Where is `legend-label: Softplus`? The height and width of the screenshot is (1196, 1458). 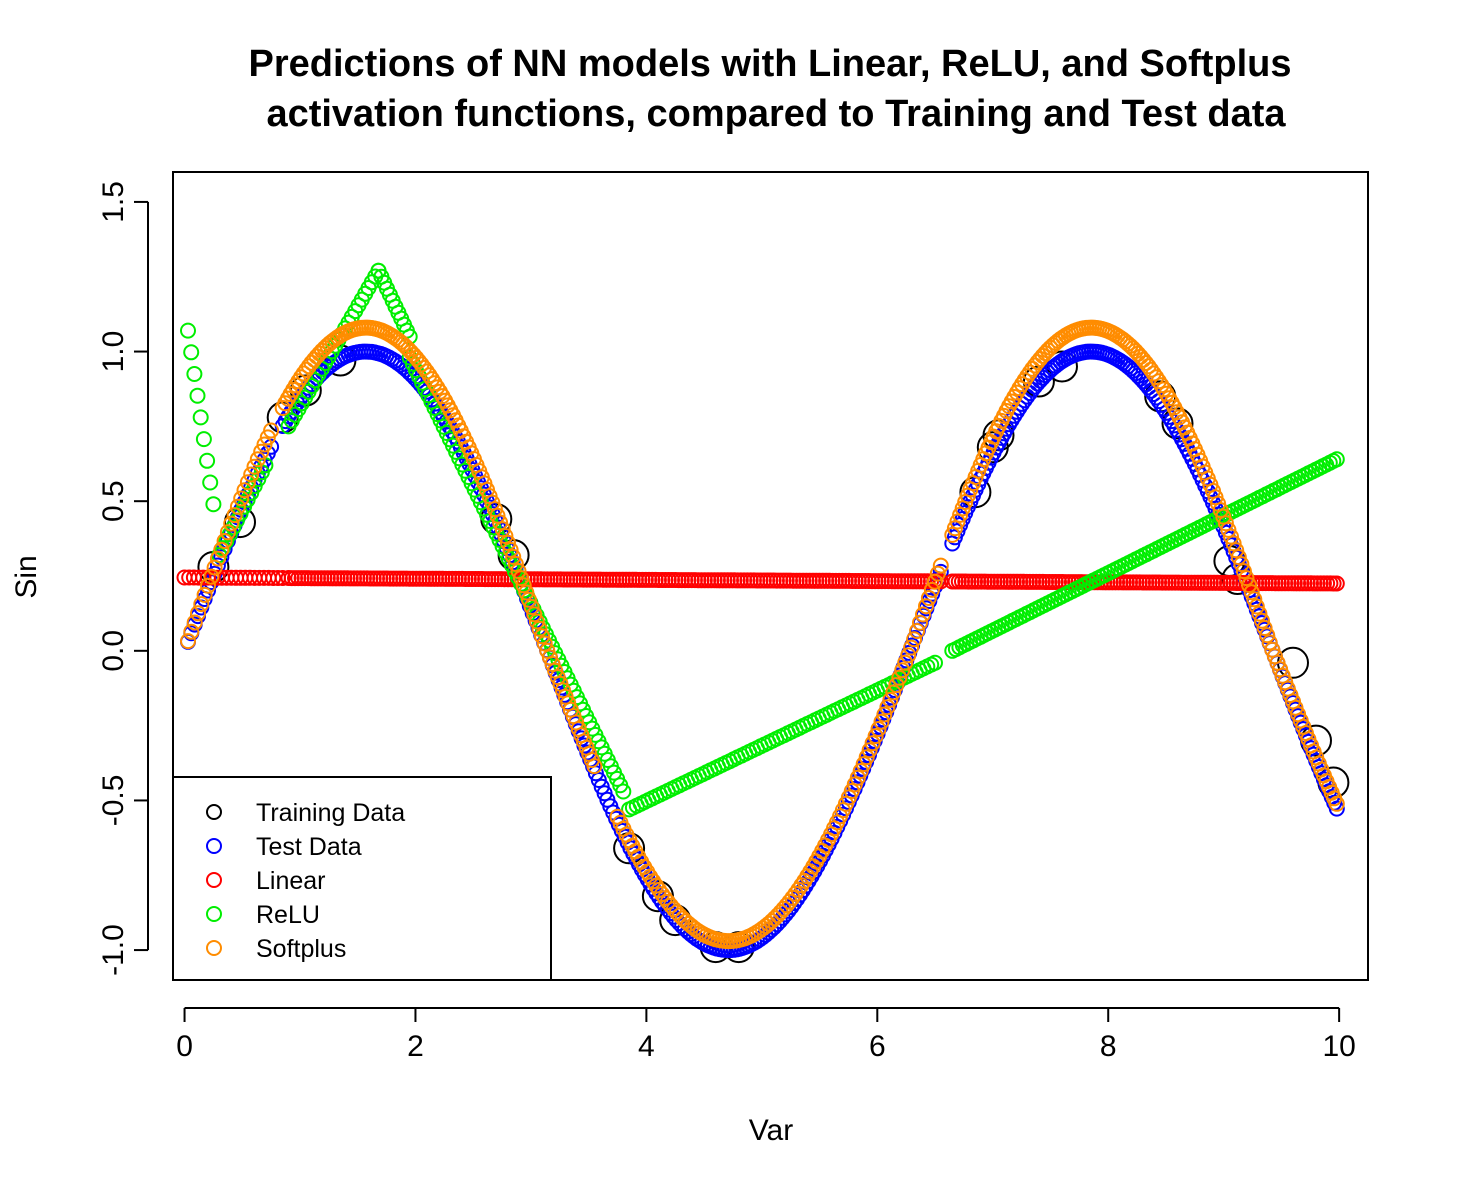
legend-label: Softplus is located at coordinates (301, 949).